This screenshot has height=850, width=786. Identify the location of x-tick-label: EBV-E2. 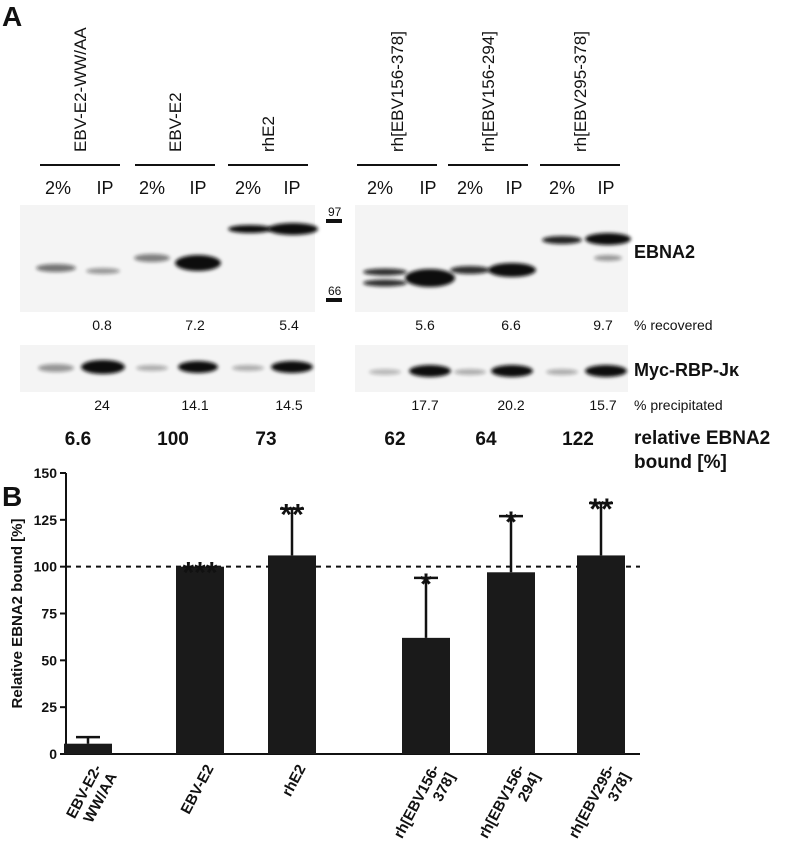
(197, 789).